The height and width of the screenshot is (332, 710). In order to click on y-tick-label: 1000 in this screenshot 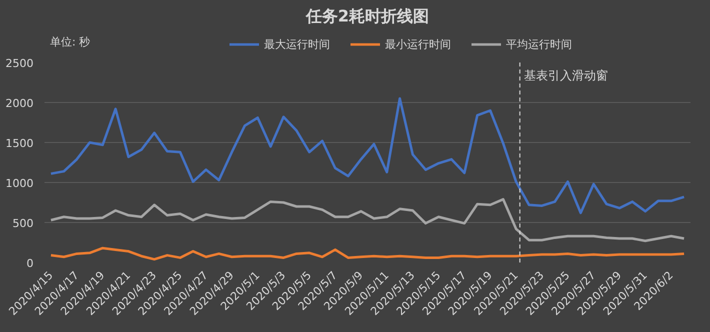, I will do `click(20, 183)`.